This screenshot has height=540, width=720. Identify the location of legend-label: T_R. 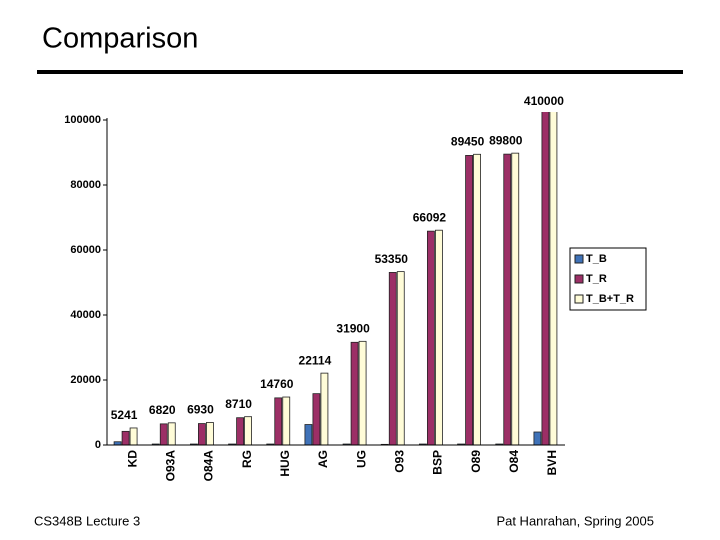
(596, 279).